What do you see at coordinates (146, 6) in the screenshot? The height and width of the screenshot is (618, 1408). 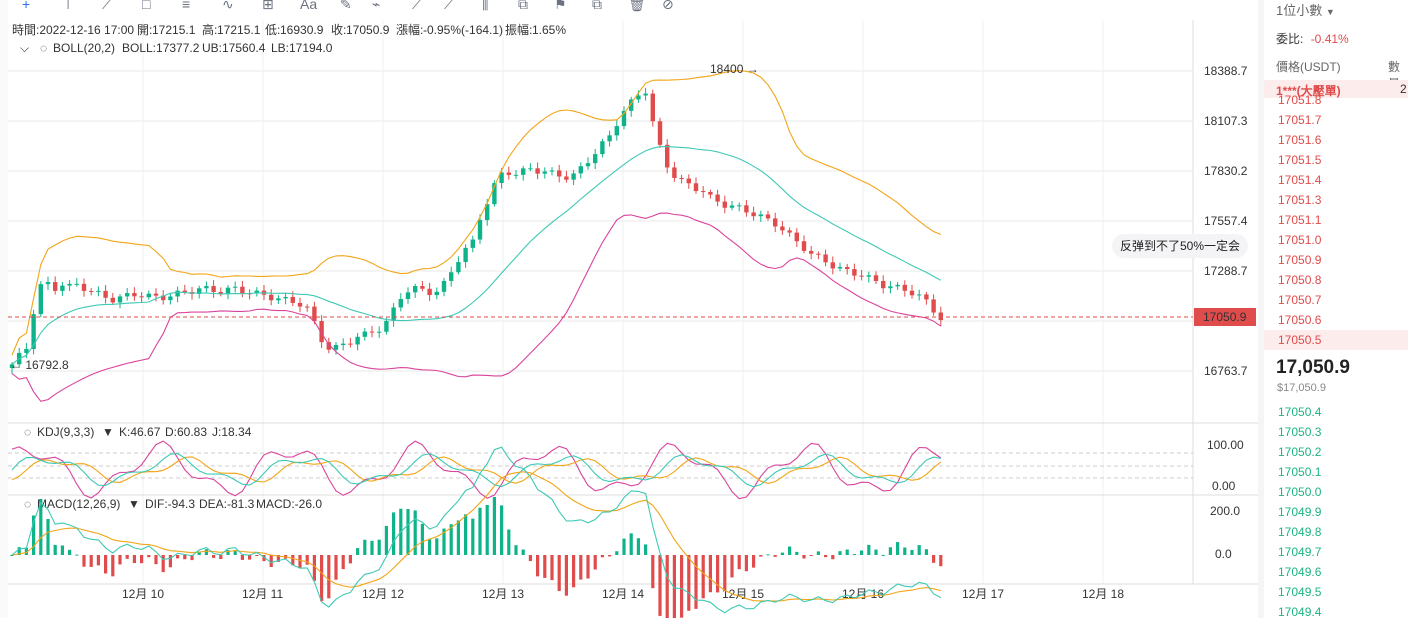 I see `rectangle-icon: □` at bounding box center [146, 6].